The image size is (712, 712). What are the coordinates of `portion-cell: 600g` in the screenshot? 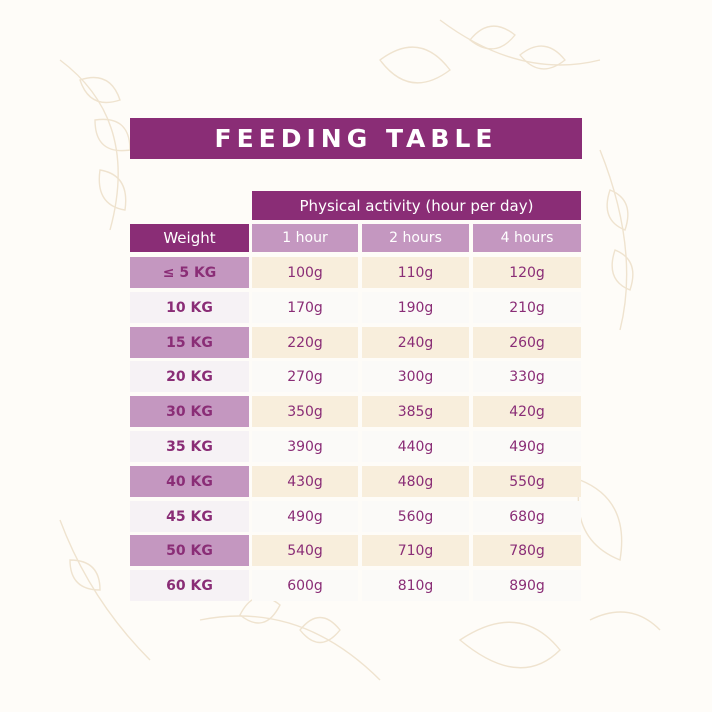 It's located at (305, 585).